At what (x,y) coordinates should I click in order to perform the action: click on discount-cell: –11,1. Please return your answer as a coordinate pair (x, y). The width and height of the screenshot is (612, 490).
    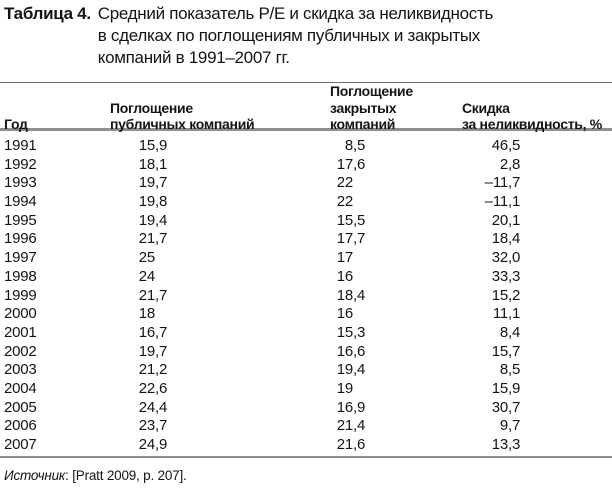
    Looking at the image, I should click on (537, 202).